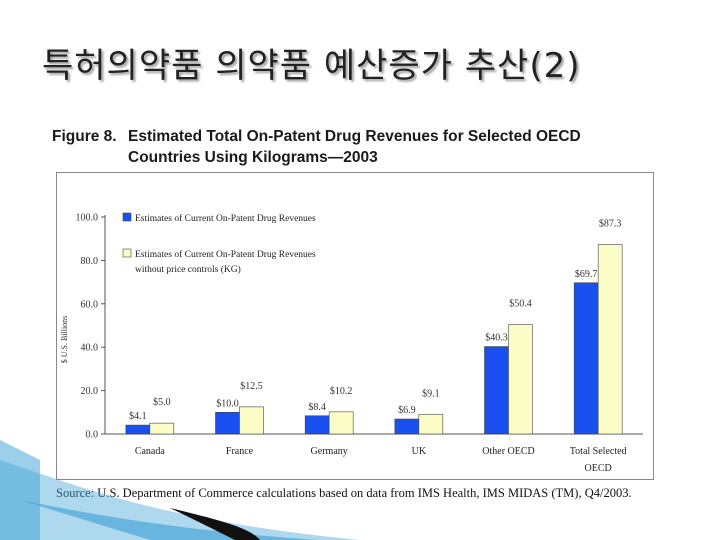  I want to click on y-axis-label: $ U.S. Billions, so click(64, 340).